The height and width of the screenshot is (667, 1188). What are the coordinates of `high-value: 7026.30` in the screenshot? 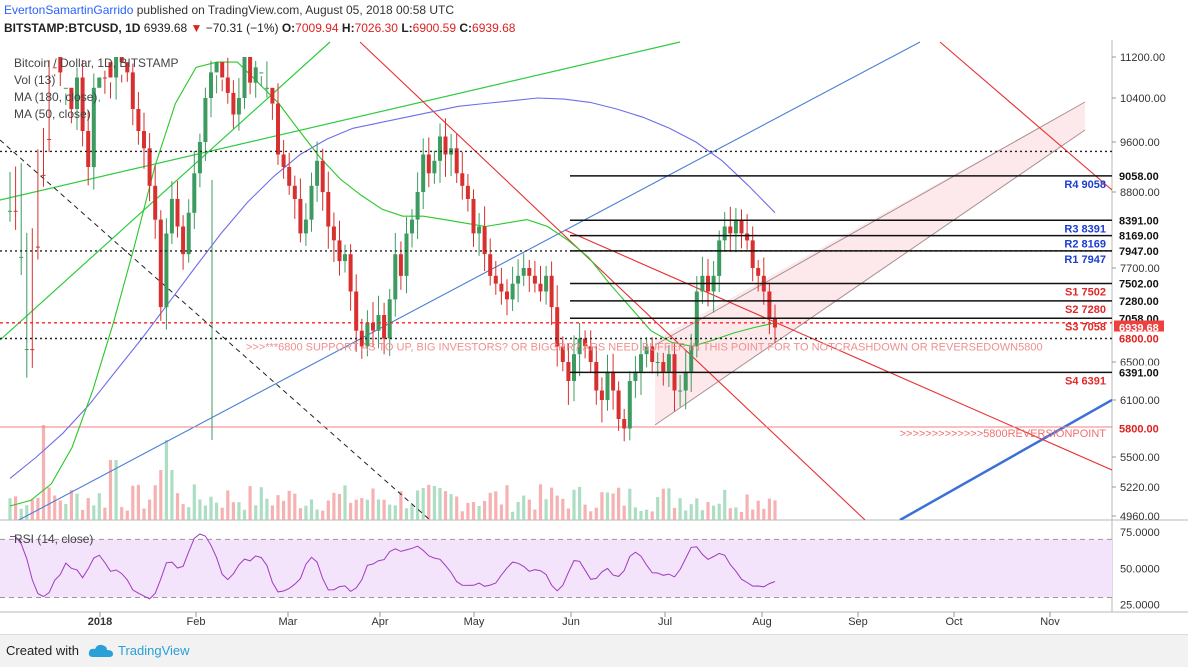 It's located at (376, 28).